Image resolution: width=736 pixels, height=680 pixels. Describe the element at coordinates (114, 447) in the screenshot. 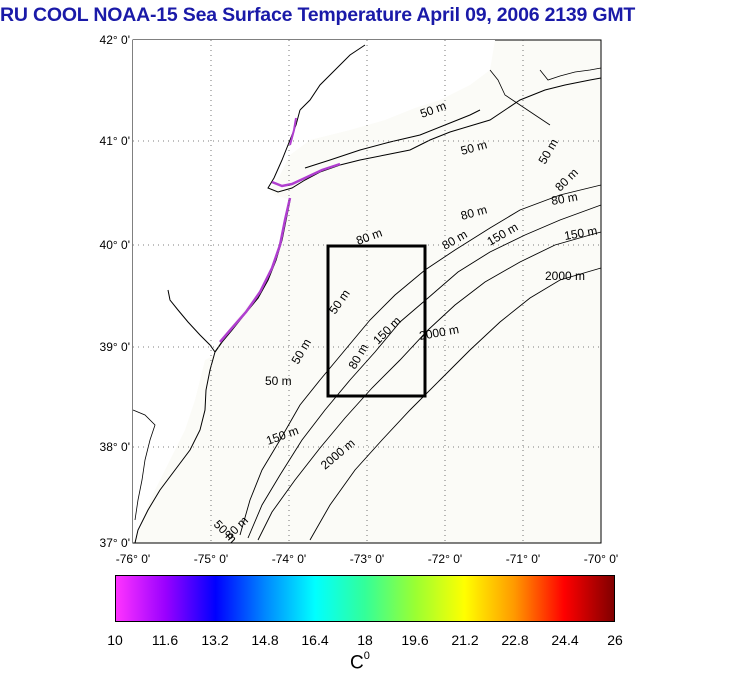

I see `lat-tick: 38° 0'` at that location.